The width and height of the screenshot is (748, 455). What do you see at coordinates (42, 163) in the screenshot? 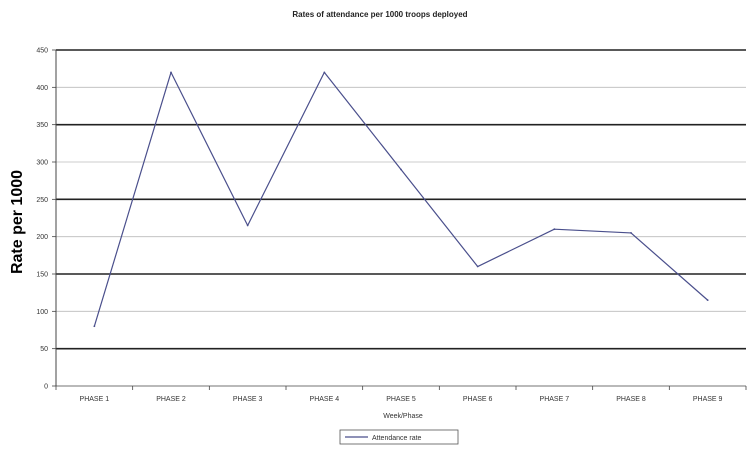
I see `y-tick-label: 300` at bounding box center [42, 163].